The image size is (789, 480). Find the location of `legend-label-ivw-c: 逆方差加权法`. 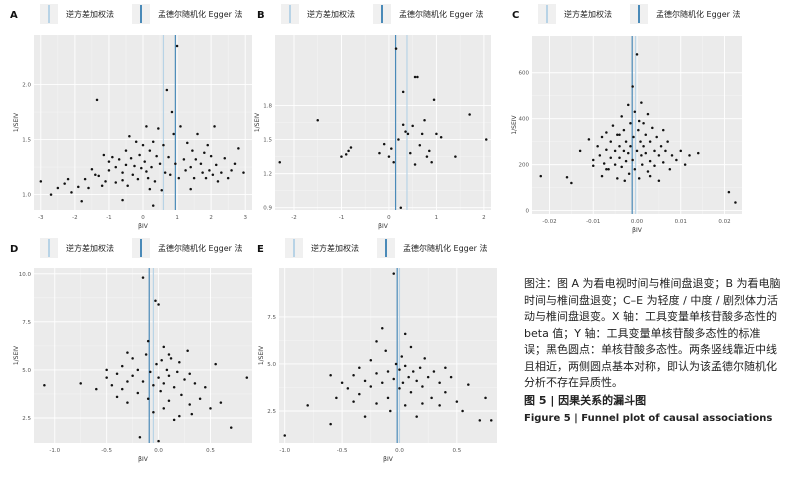

legend-label-ivw-c: 逆方差加权法 is located at coordinates (588, 14).